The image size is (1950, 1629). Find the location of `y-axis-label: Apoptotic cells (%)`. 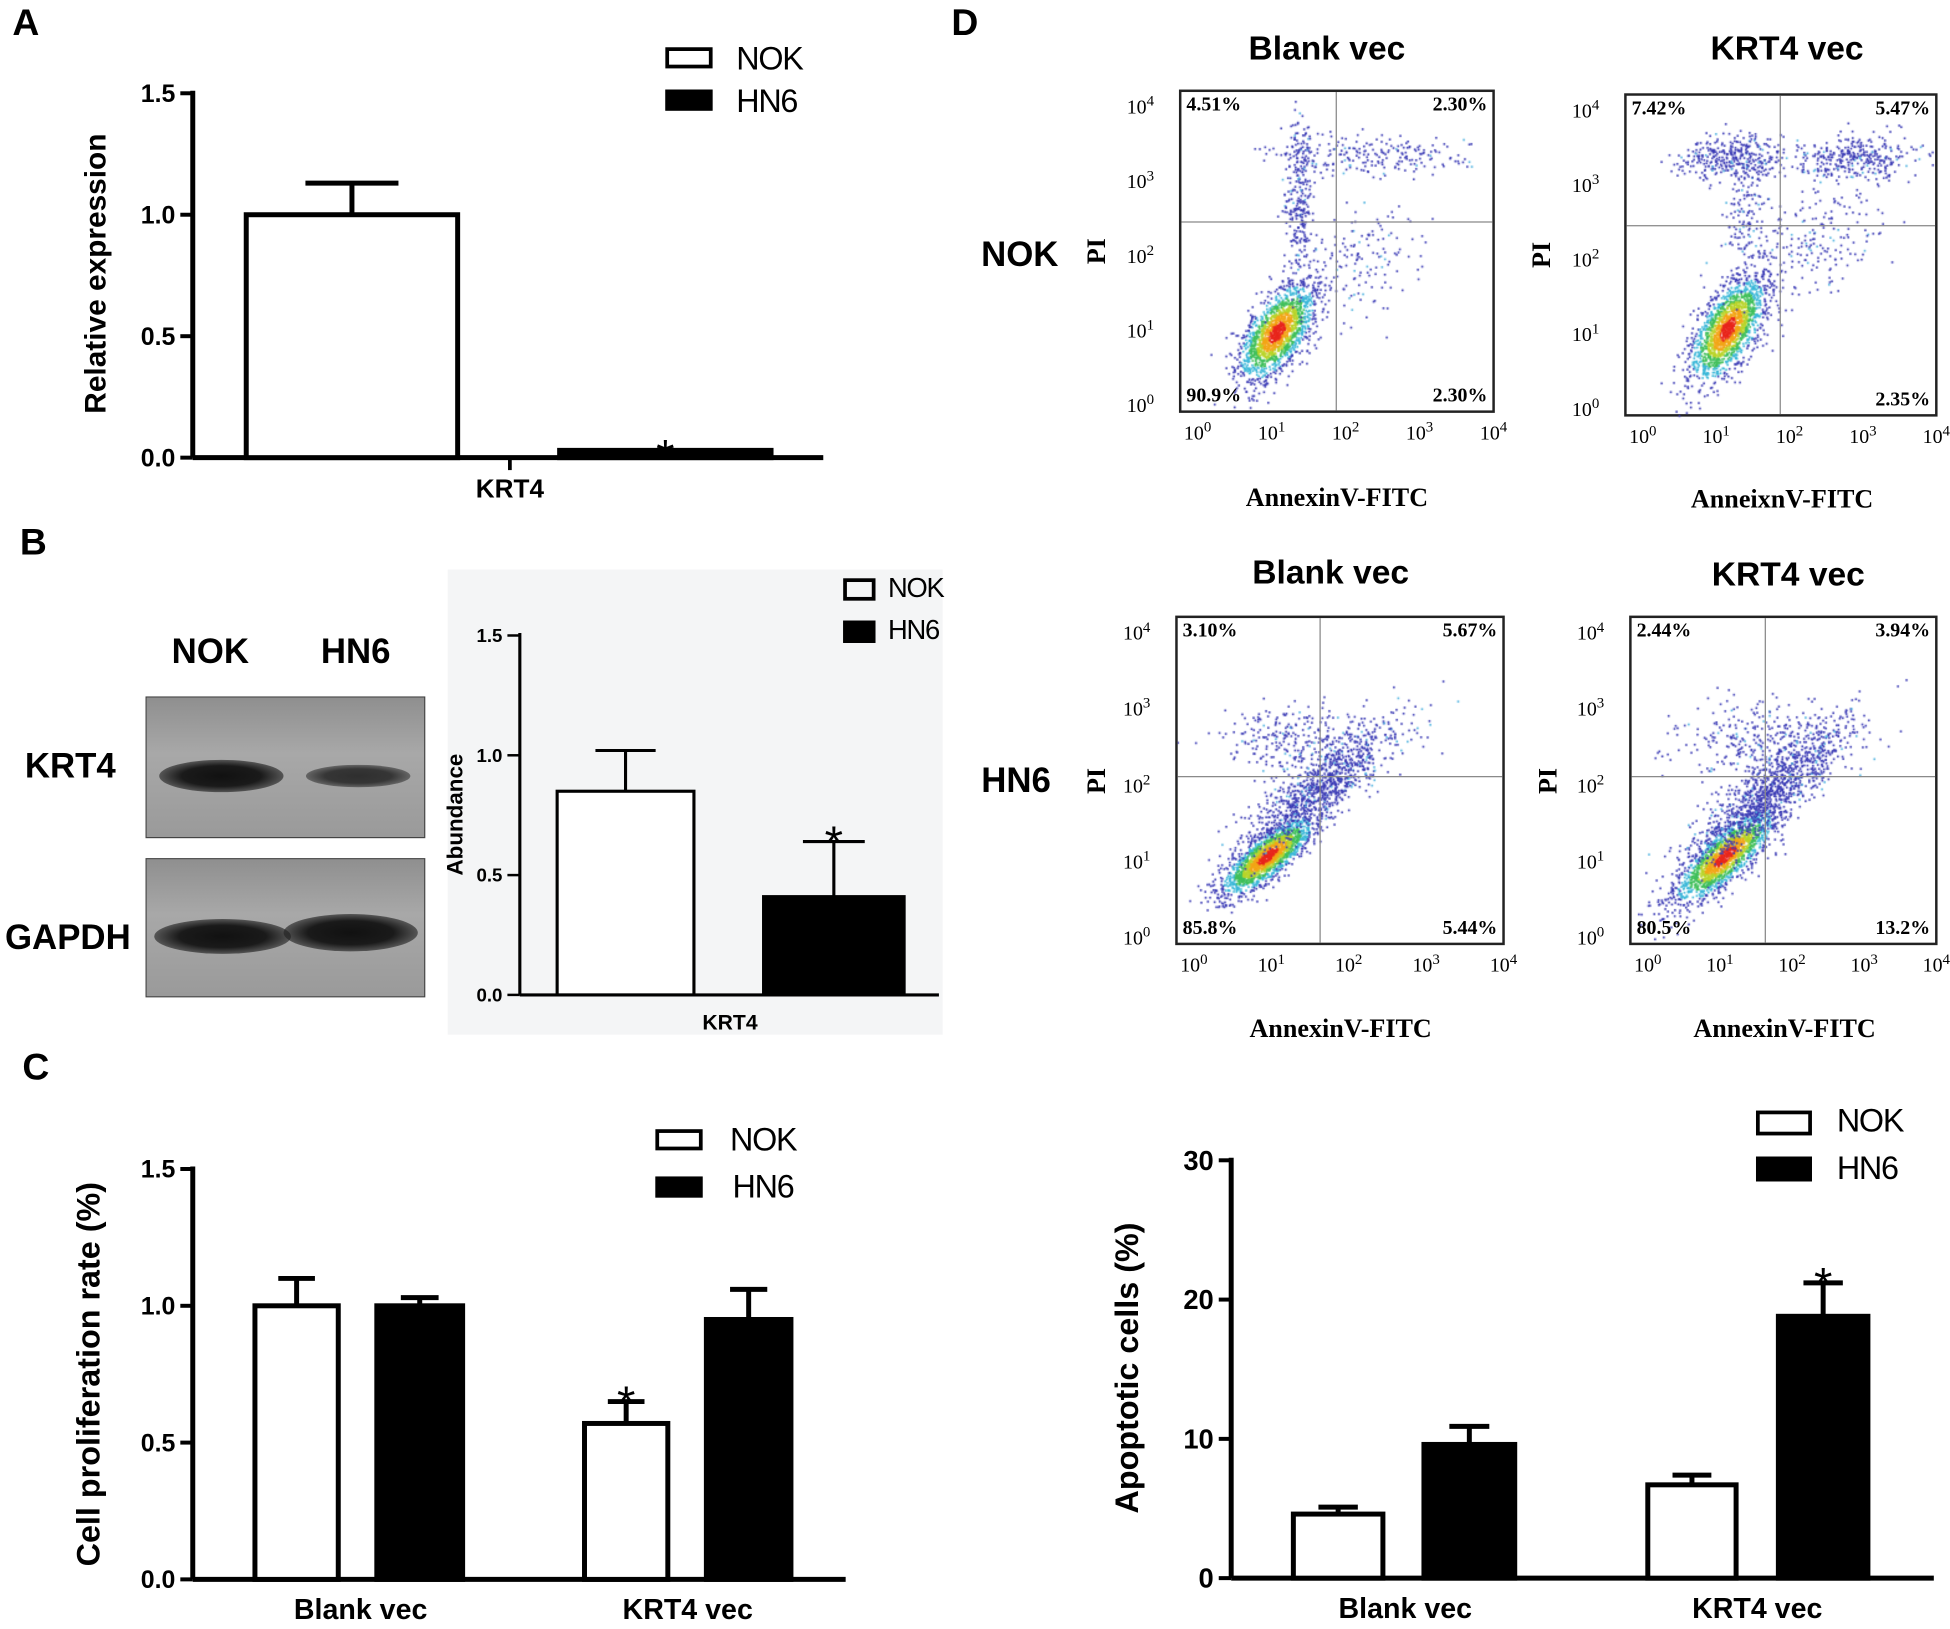

y-axis-label: Apoptotic cells (%) is located at coordinates (1127, 1367).